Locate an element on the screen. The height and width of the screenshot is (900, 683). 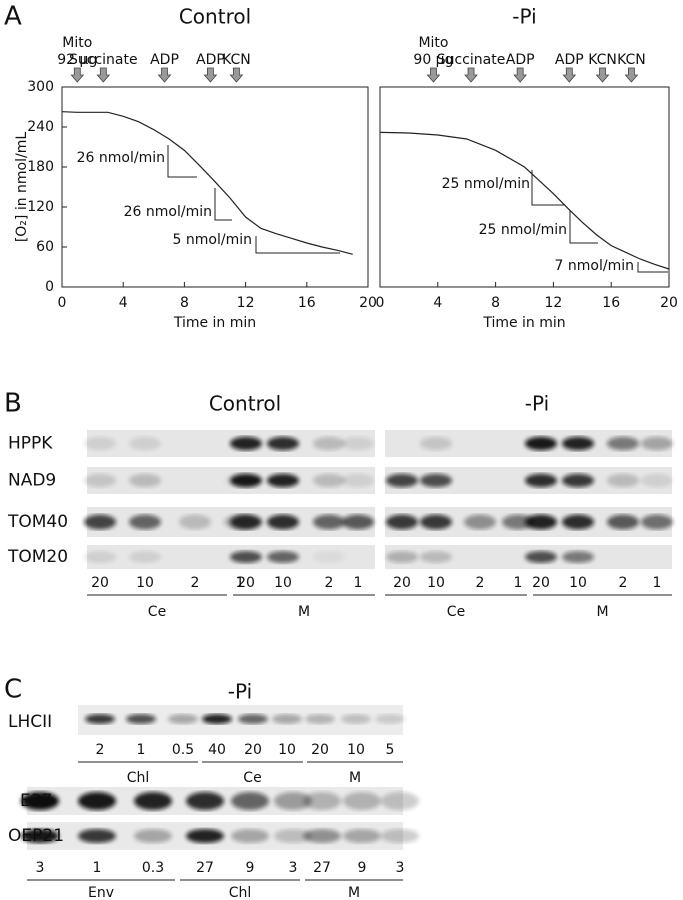
y-tick-label: 300 is located at coordinates (40, 87).